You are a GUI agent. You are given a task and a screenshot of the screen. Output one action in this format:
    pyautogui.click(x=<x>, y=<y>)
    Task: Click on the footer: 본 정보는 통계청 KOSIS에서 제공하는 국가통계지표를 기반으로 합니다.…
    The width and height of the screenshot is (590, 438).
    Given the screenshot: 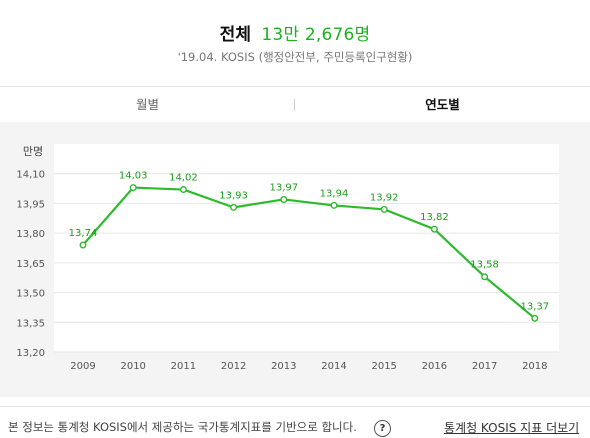 What is the action you would take?
    pyautogui.click(x=295, y=422)
    